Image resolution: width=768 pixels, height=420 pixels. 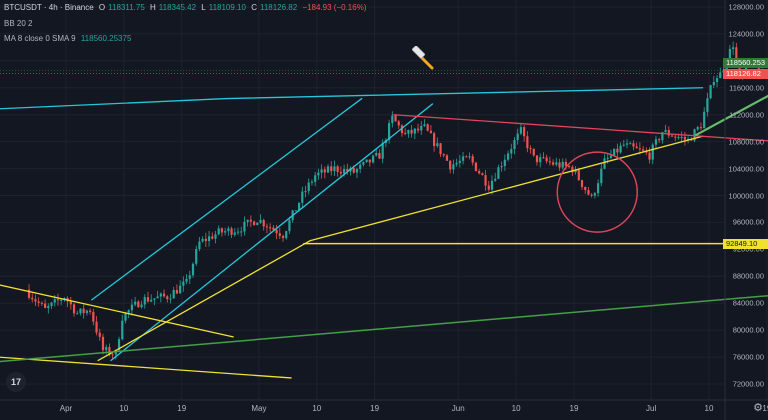 I want to click on time-tick-label: 19, so click(x=375, y=408).